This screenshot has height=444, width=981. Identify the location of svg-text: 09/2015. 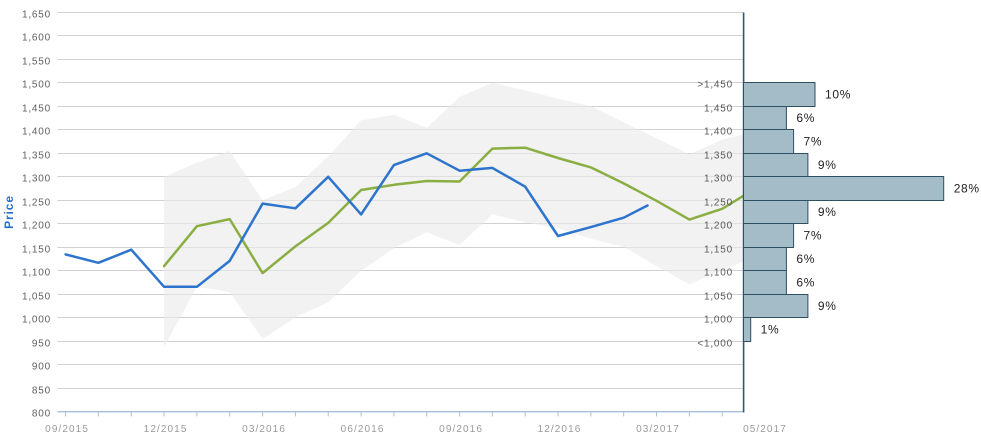
(67, 429).